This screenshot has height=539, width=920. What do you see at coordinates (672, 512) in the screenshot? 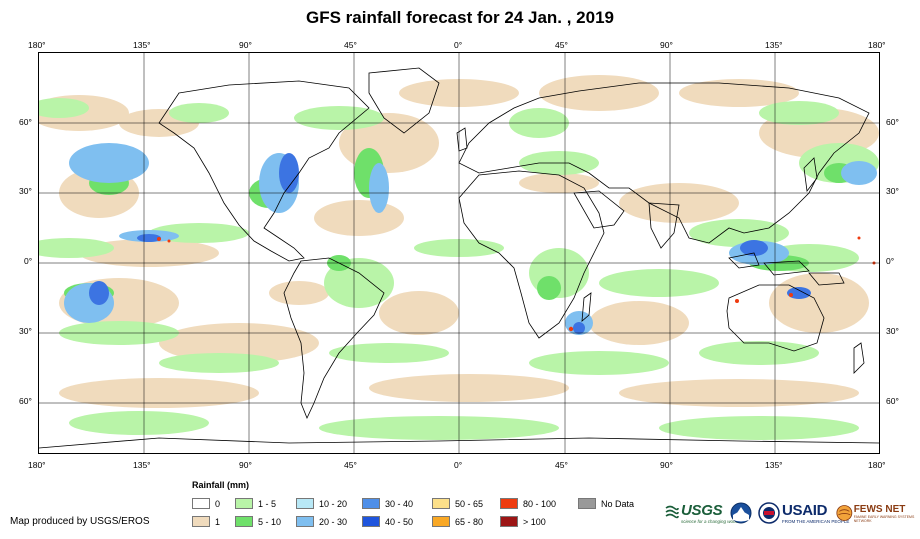
I see `usgs-wave-icon` at bounding box center [672, 512].